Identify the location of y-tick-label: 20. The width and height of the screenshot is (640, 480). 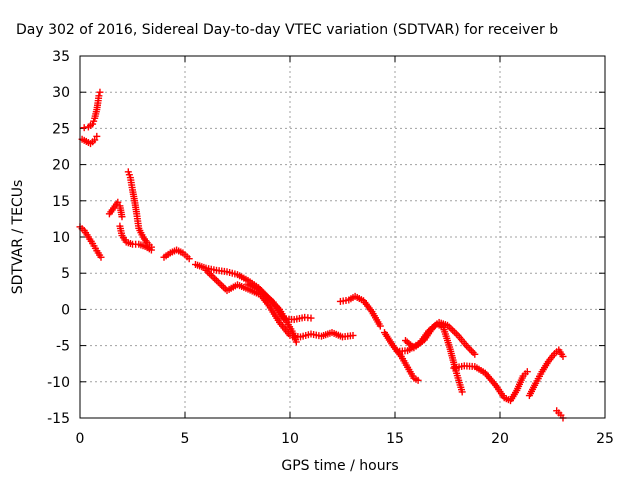
(61, 166).